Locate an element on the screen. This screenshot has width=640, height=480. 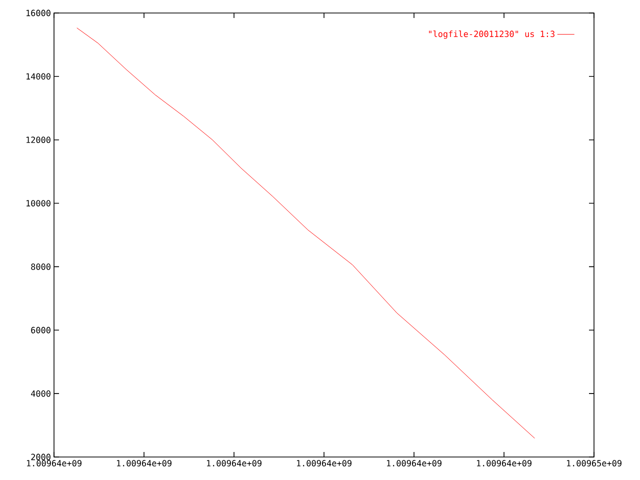
x-tick-label: 1.00965e+09 is located at coordinates (594, 463).